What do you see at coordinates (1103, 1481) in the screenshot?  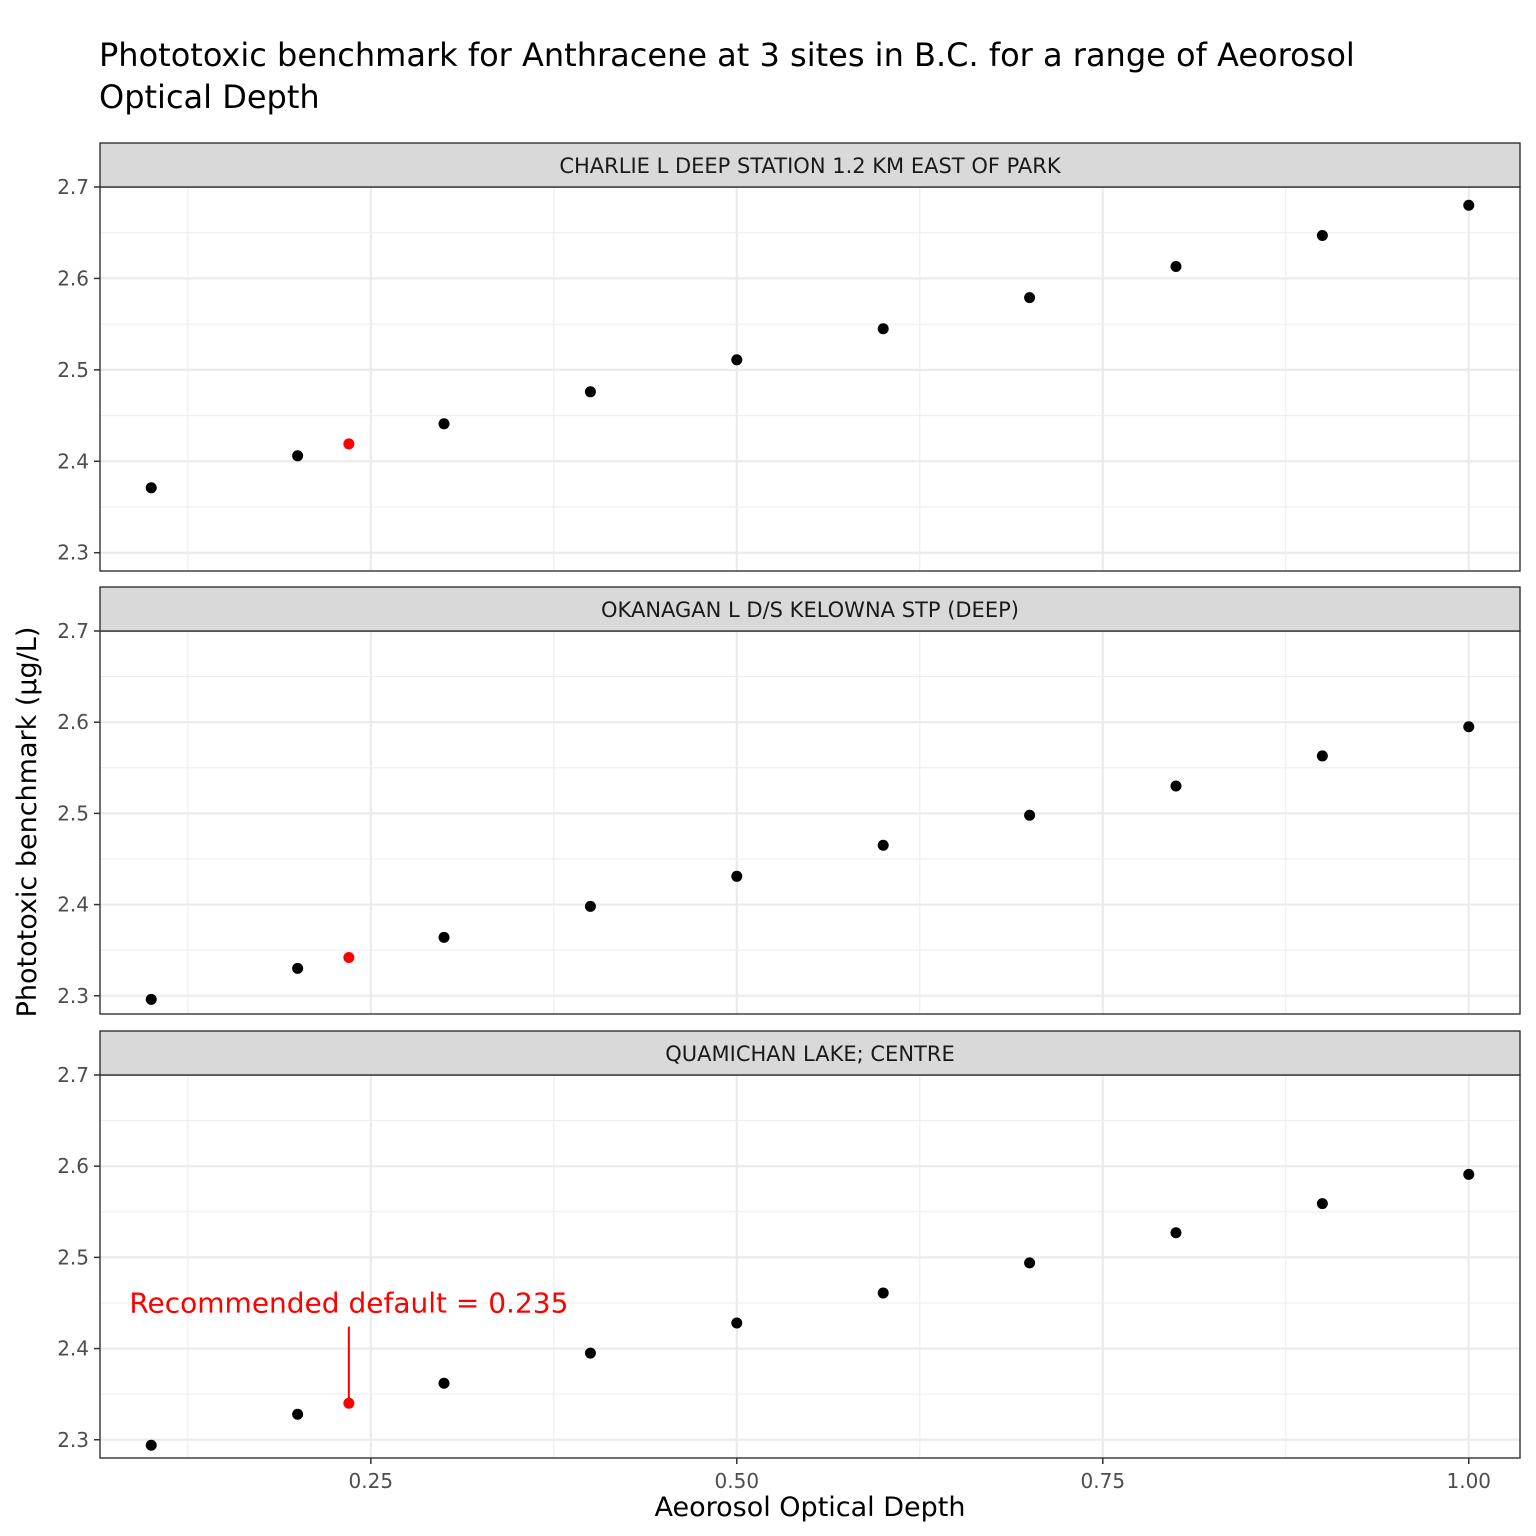 I see `x-tick-label: 0.75` at bounding box center [1103, 1481].